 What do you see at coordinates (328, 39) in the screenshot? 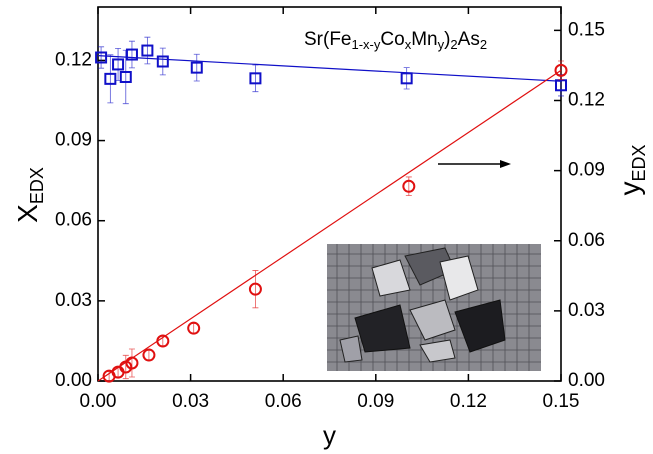
I see `annotation-part: Sr(Fe` at bounding box center [328, 39].